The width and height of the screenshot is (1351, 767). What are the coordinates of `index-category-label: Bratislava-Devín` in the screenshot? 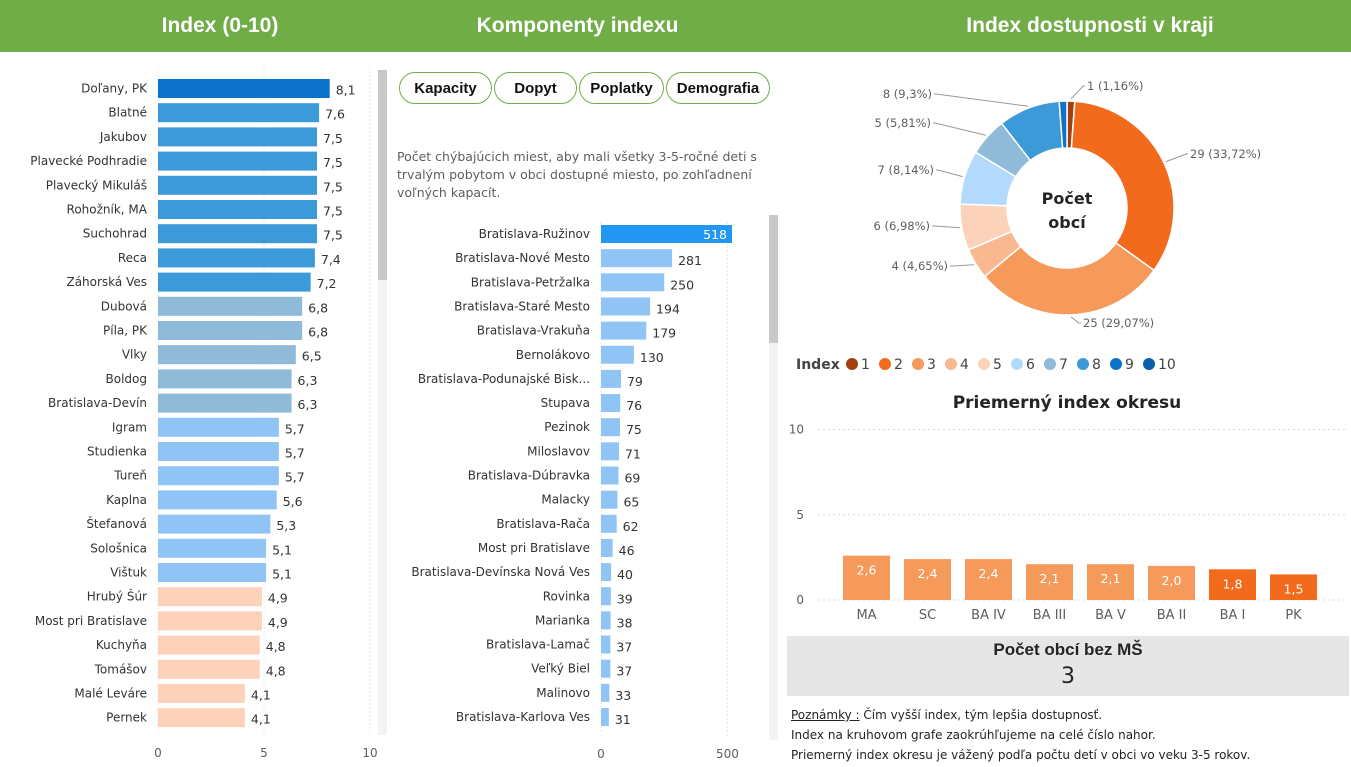 It's located at (97, 403).